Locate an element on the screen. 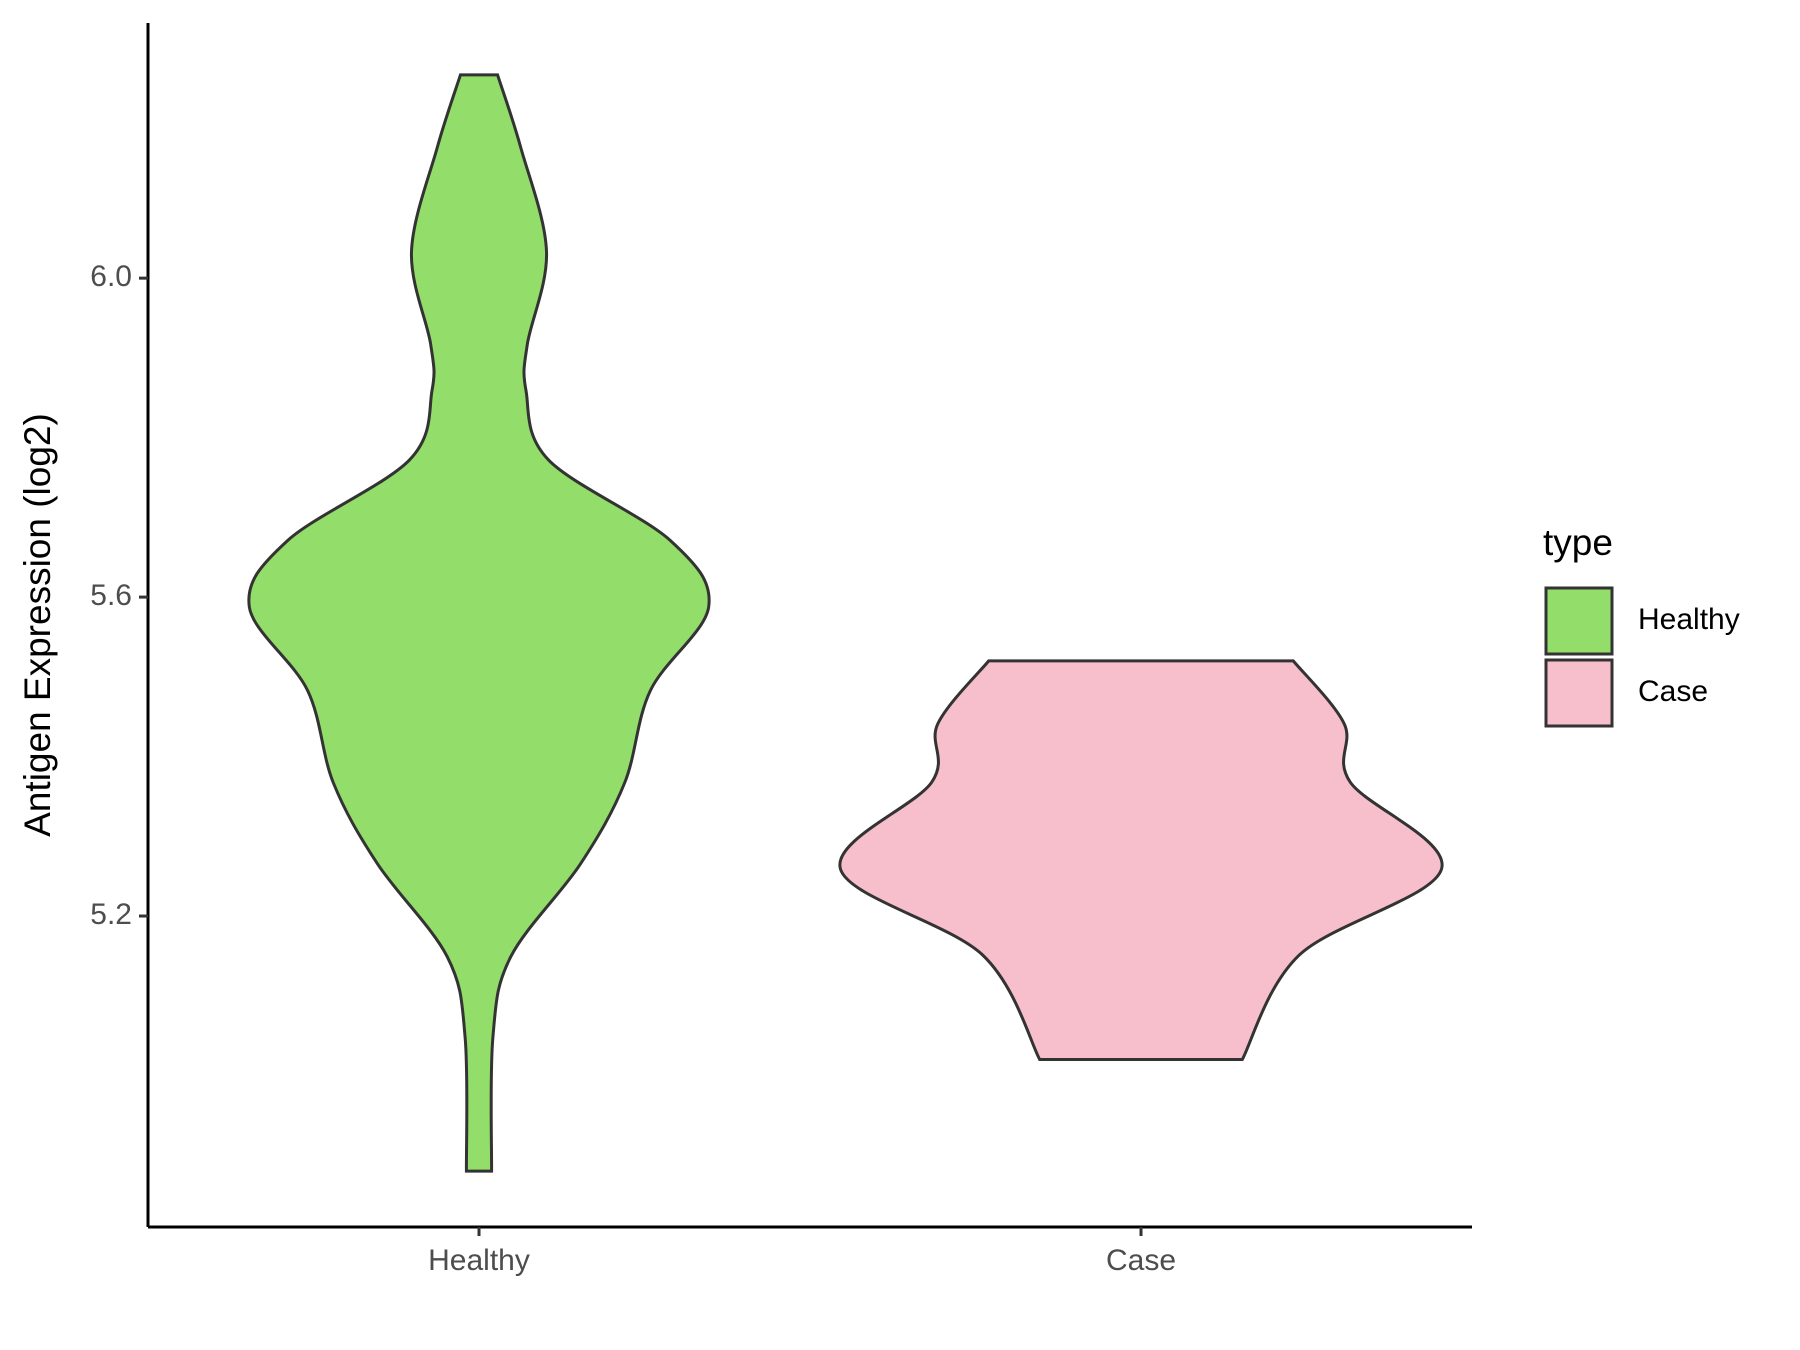 This screenshot has width=1800, height=1350. y-tick-label: 5.2 is located at coordinates (111, 914).